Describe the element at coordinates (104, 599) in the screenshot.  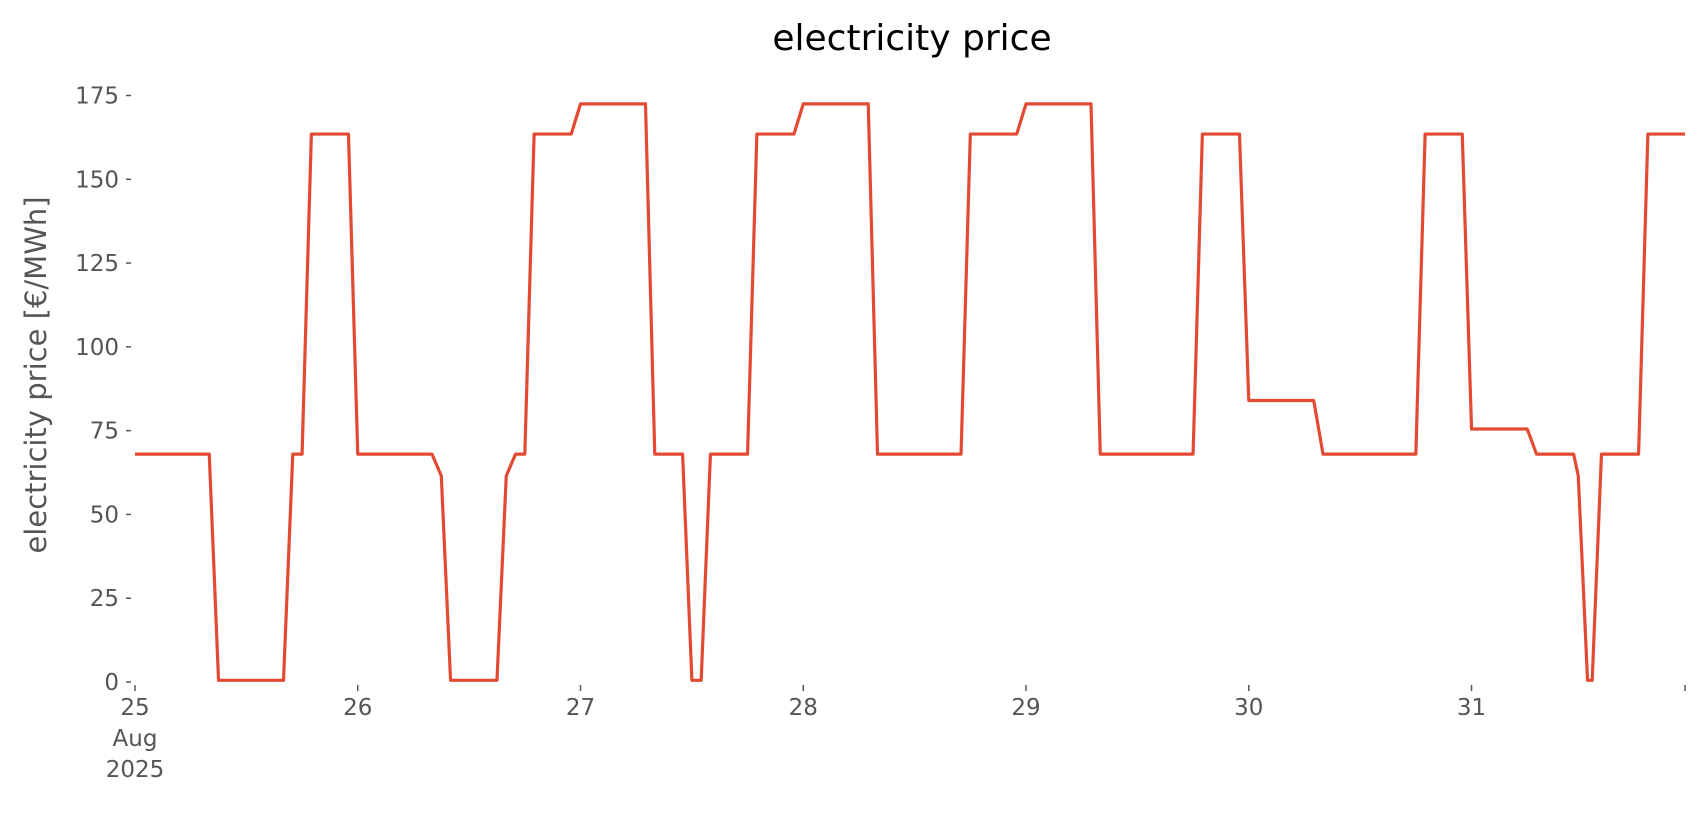
I see `y-tick-label-25: 25` at that location.